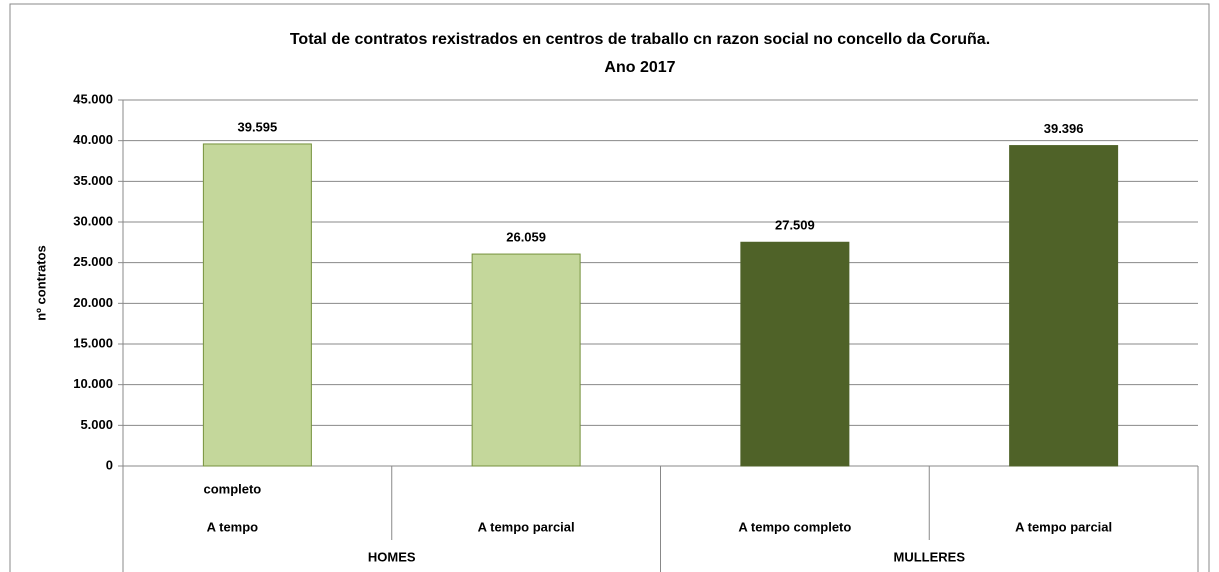 The height and width of the screenshot is (572, 1219). What do you see at coordinates (93, 261) in the screenshot?
I see `y-tick-label: 25.000` at bounding box center [93, 261].